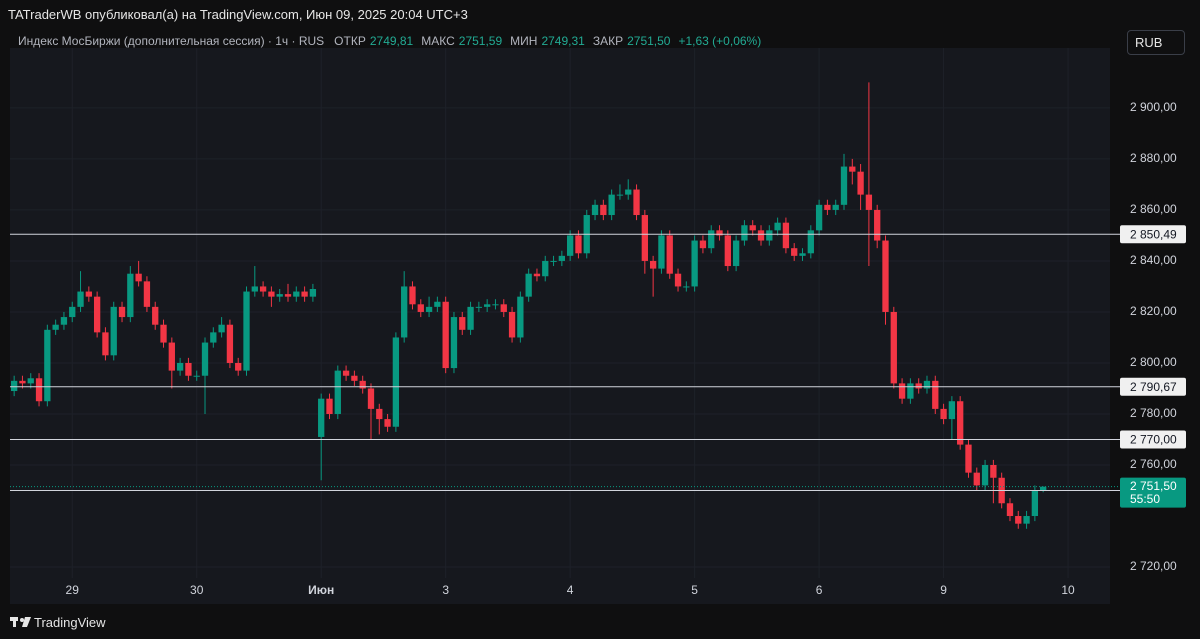 This screenshot has height=639, width=1200. What do you see at coordinates (524, 41) in the screenshot?
I see `field-label: МИН` at bounding box center [524, 41].